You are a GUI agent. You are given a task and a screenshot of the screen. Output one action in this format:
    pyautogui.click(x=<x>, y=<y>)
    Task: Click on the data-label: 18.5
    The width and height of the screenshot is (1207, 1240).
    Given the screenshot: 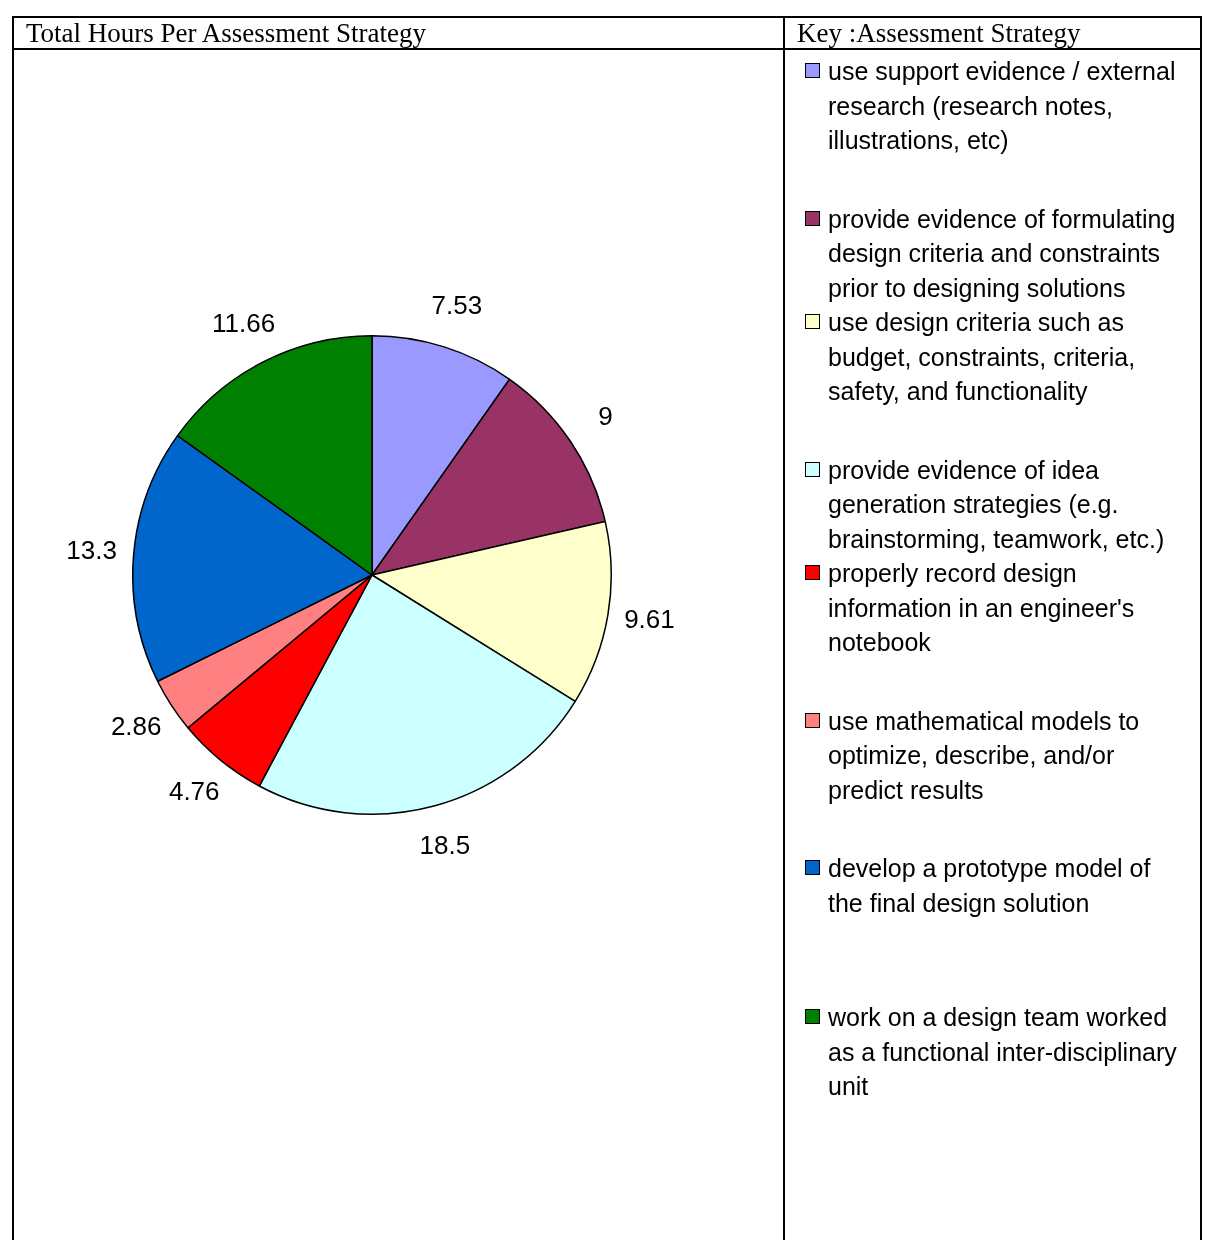 What is the action you would take?
    pyautogui.click(x=445, y=844)
    